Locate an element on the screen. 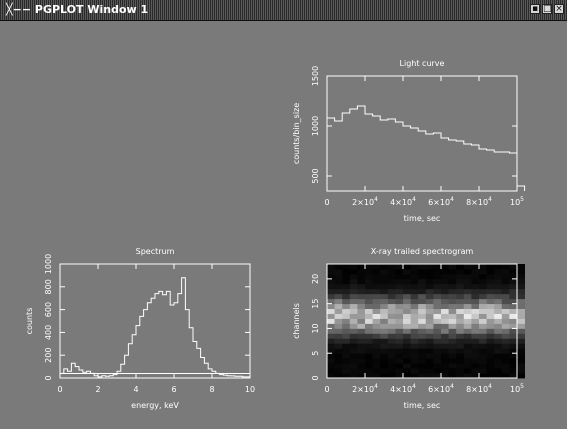  window-menu-icon: ╳−− is located at coordinates (19, 9).